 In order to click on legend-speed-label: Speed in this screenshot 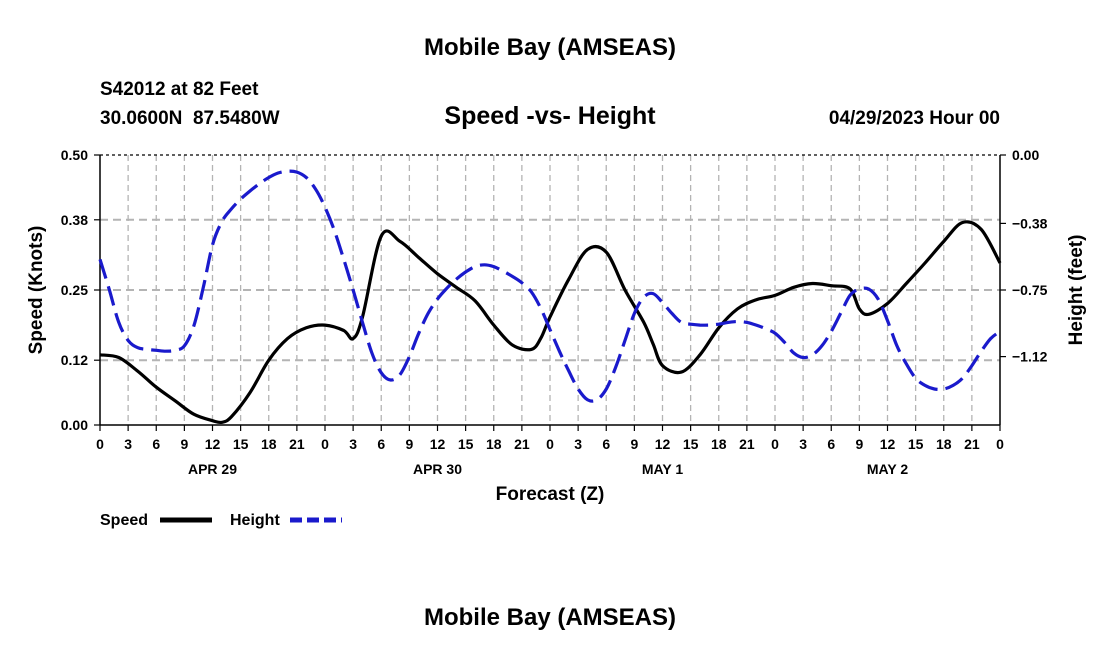, I will do `click(124, 520)`.